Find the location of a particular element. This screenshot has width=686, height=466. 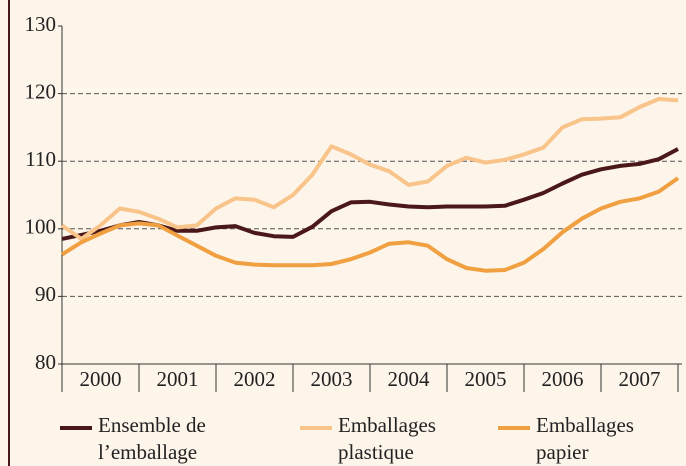

x-tick-label: 2005 is located at coordinates (486, 379).